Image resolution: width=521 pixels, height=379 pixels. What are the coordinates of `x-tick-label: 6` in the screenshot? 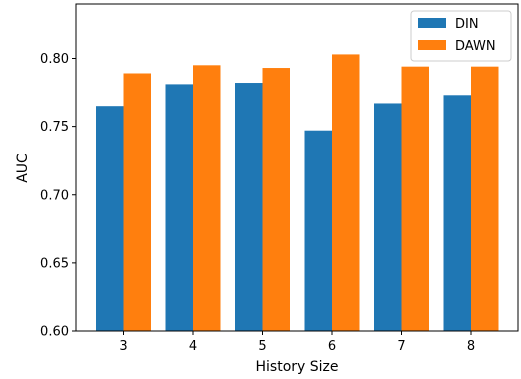 It's located at (332, 346).